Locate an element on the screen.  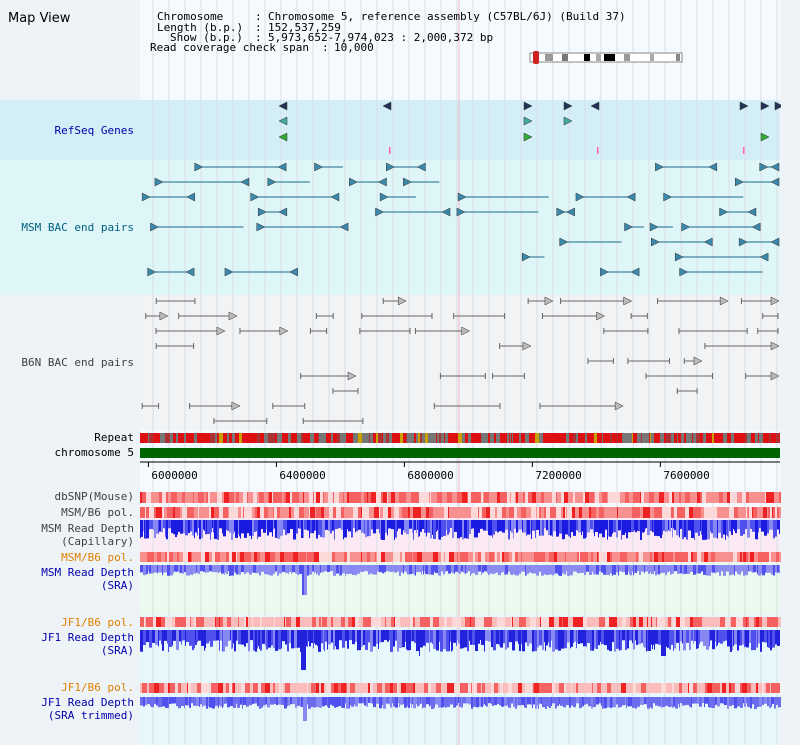
jf1-read-depth-sra-label: JF1 Read Depth is located at coordinates (87, 637).